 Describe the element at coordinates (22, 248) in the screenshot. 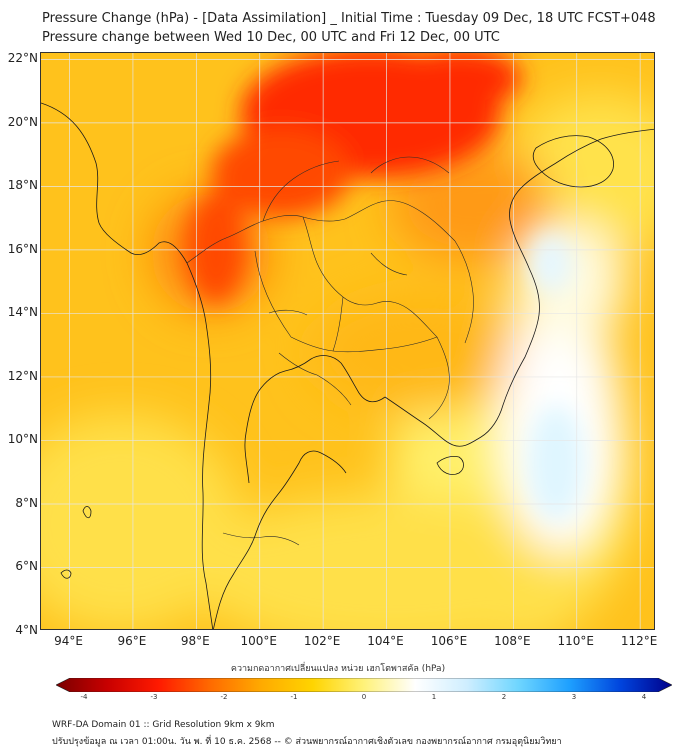

I see `lat-label: 16°N` at that location.